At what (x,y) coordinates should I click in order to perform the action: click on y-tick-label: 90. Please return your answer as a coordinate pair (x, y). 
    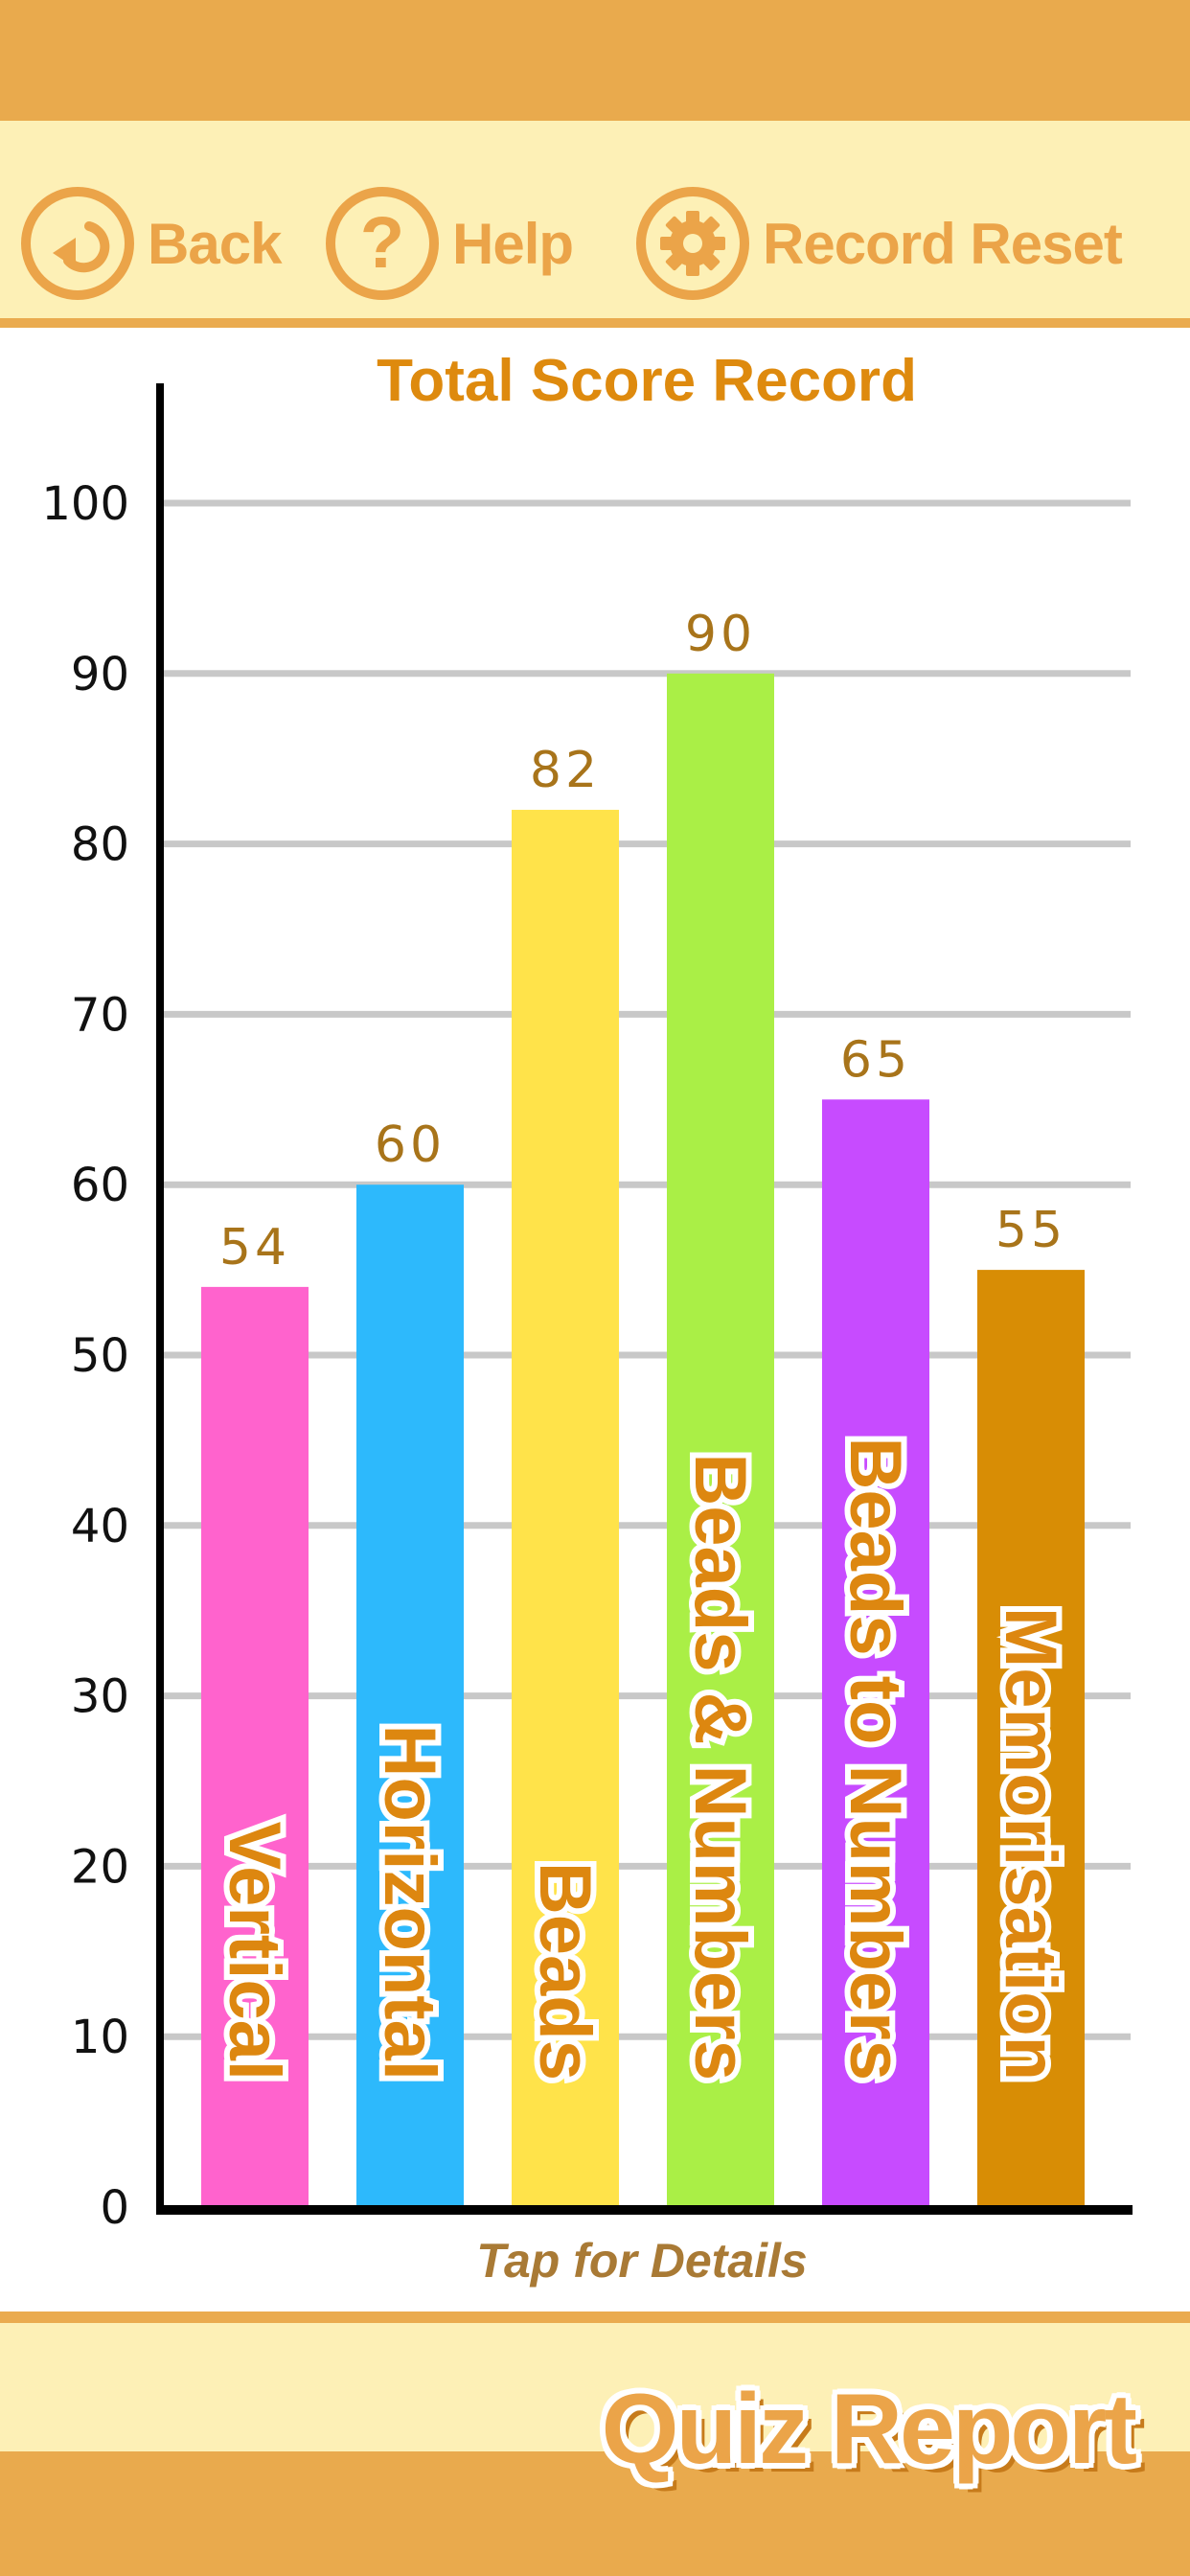
    Looking at the image, I should click on (100, 675).